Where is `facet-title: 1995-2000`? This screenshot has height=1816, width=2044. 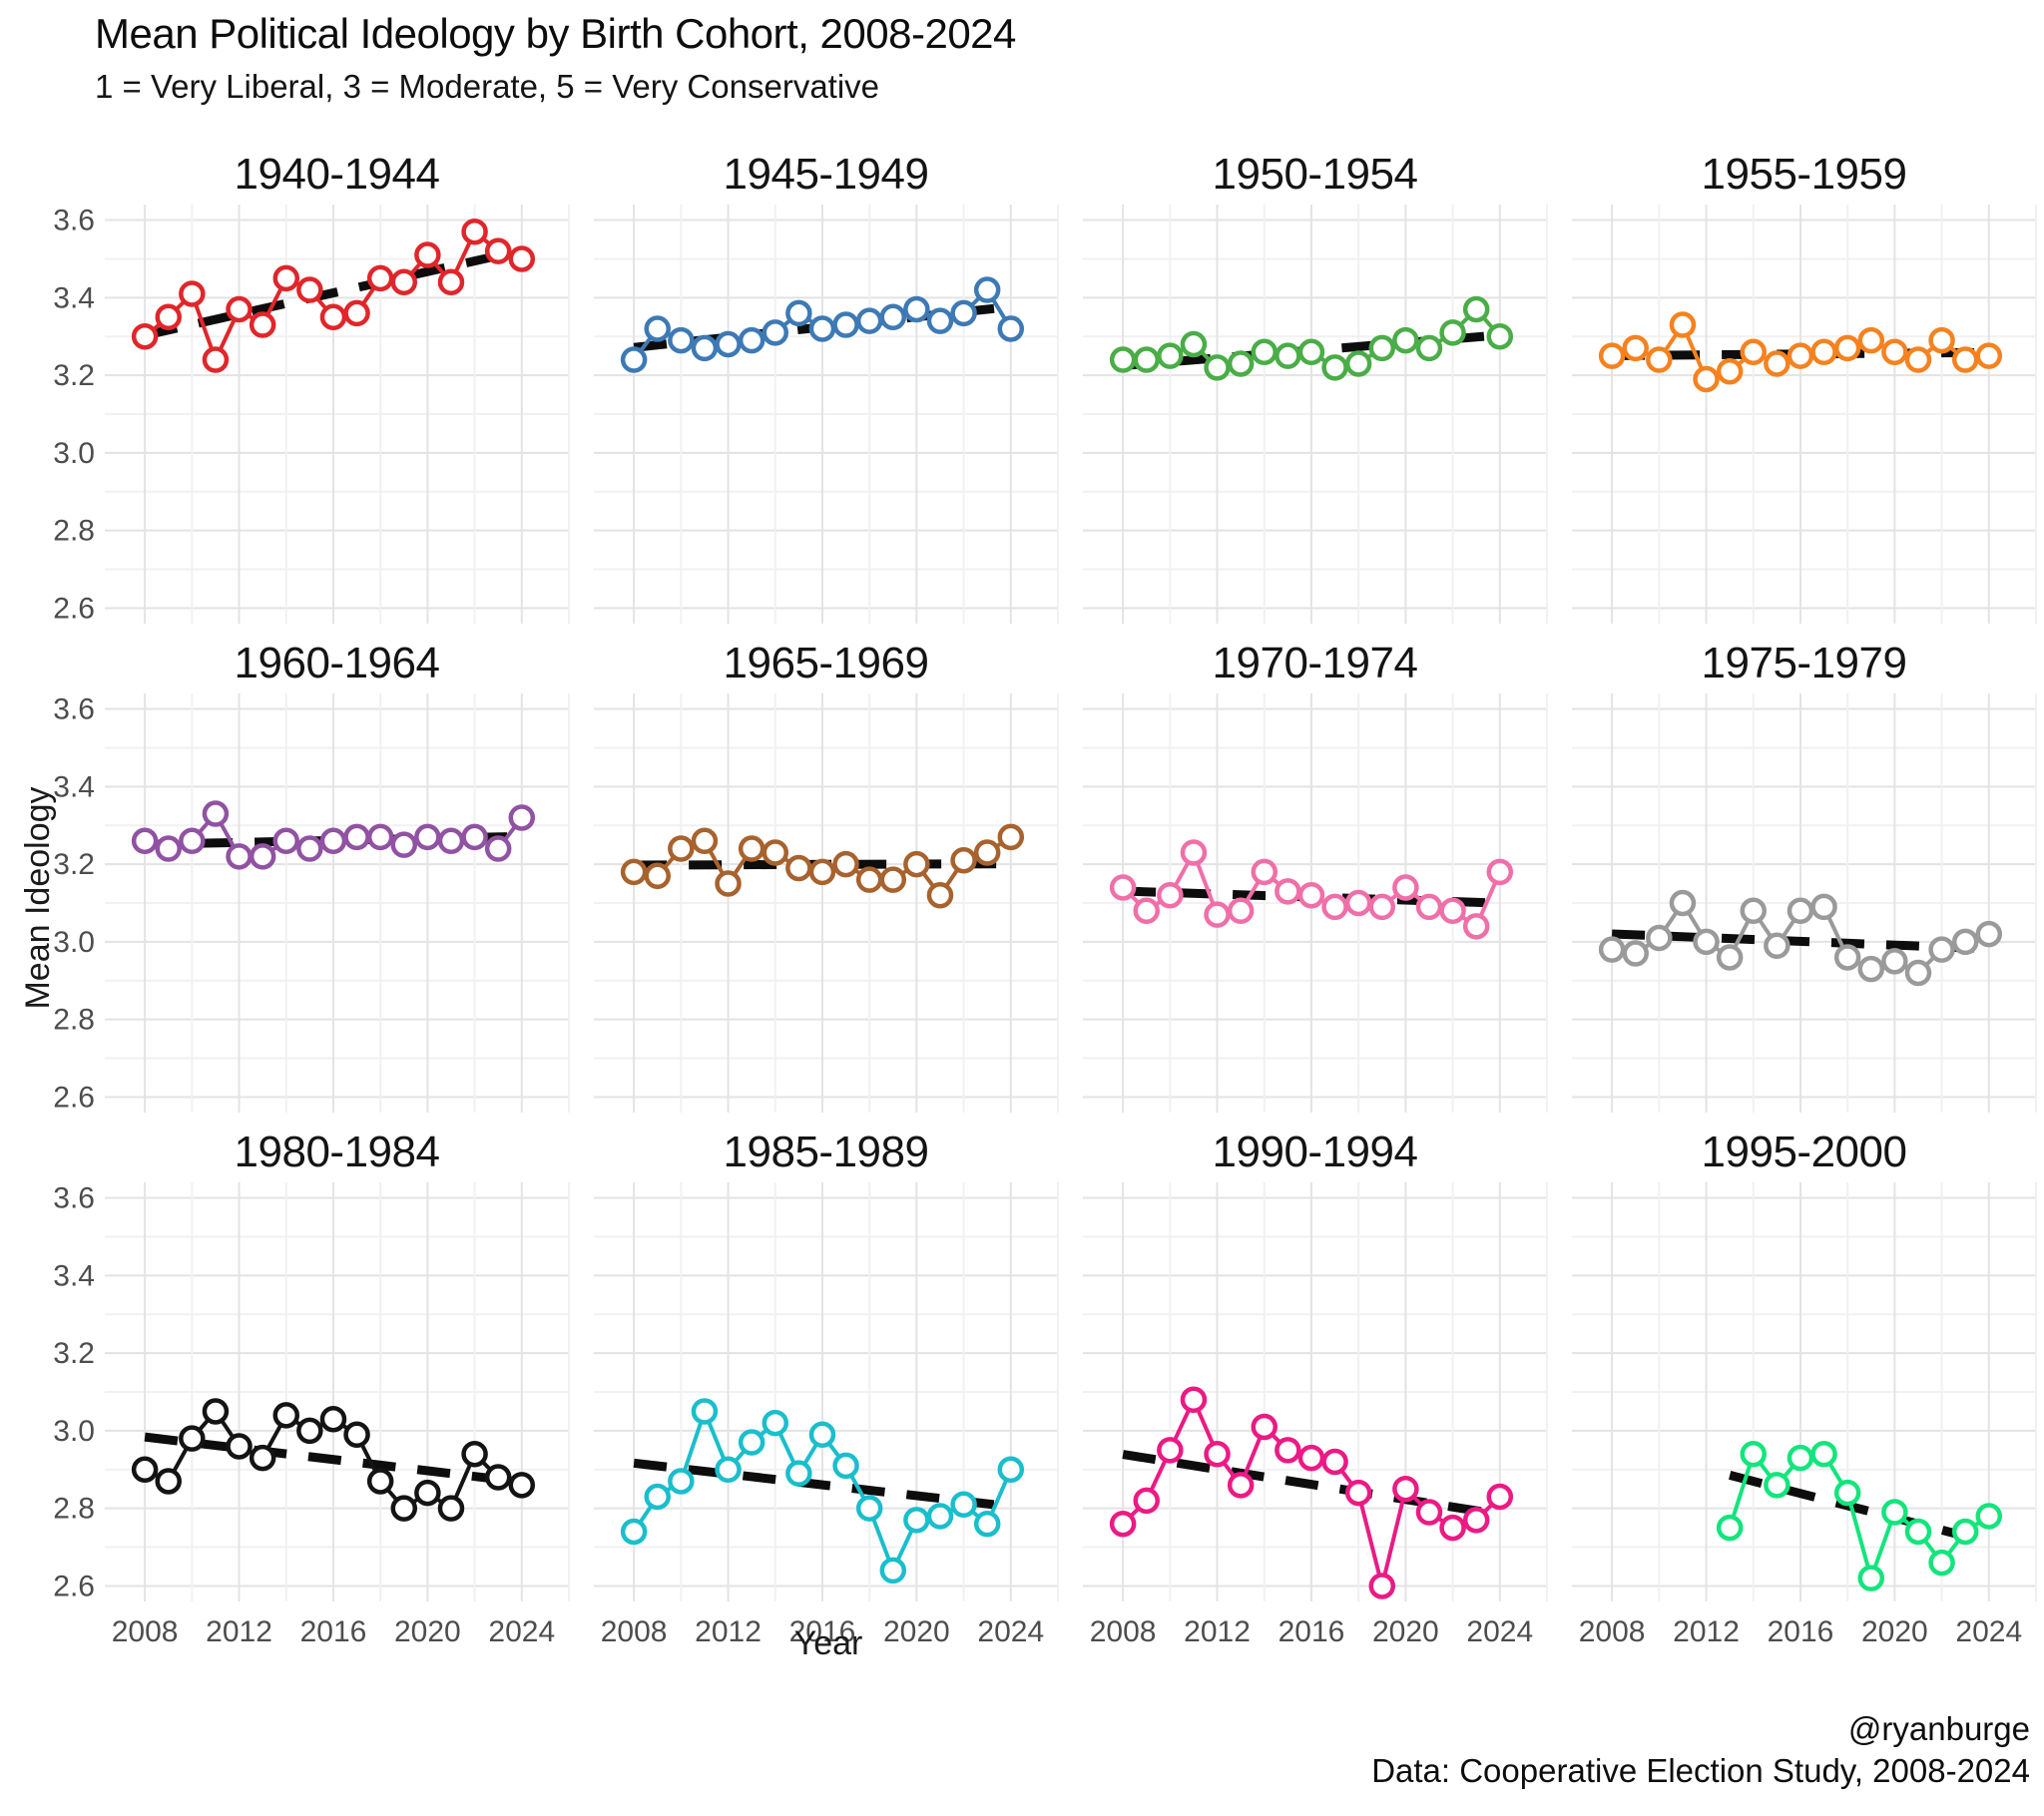
facet-title: 1995-2000 is located at coordinates (1804, 1152).